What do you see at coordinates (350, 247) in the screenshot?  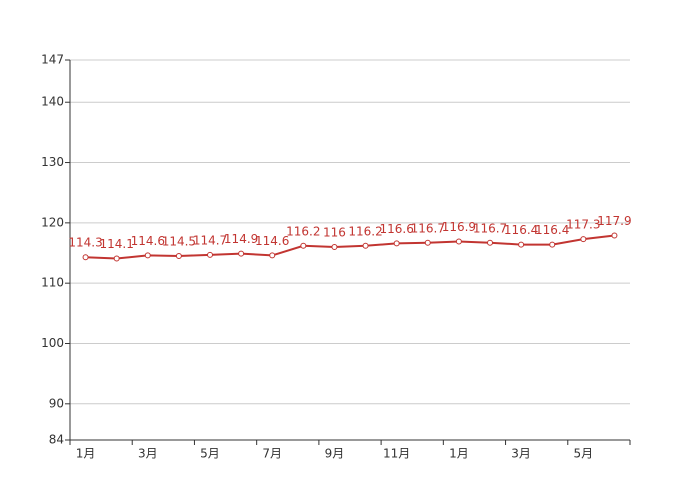 I see `line` at bounding box center [350, 247].